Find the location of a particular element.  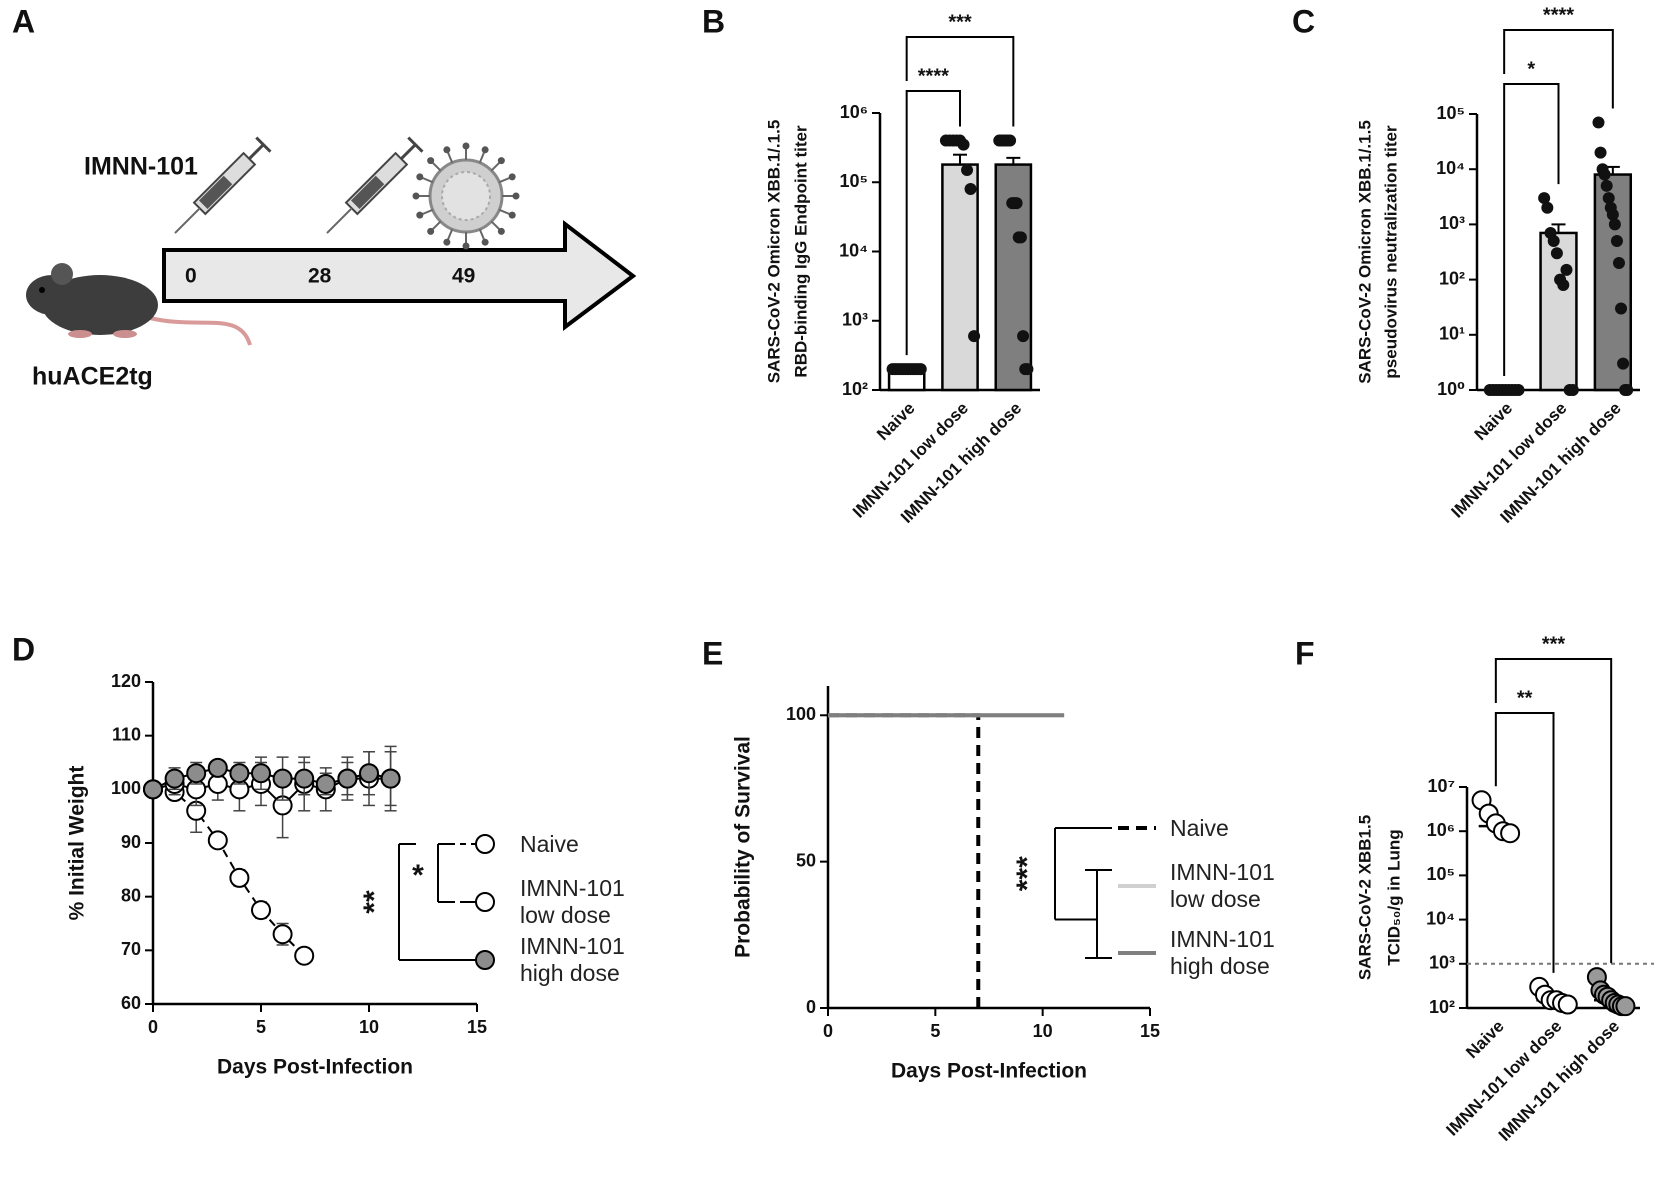

panel-label: E is located at coordinates (712, 653).